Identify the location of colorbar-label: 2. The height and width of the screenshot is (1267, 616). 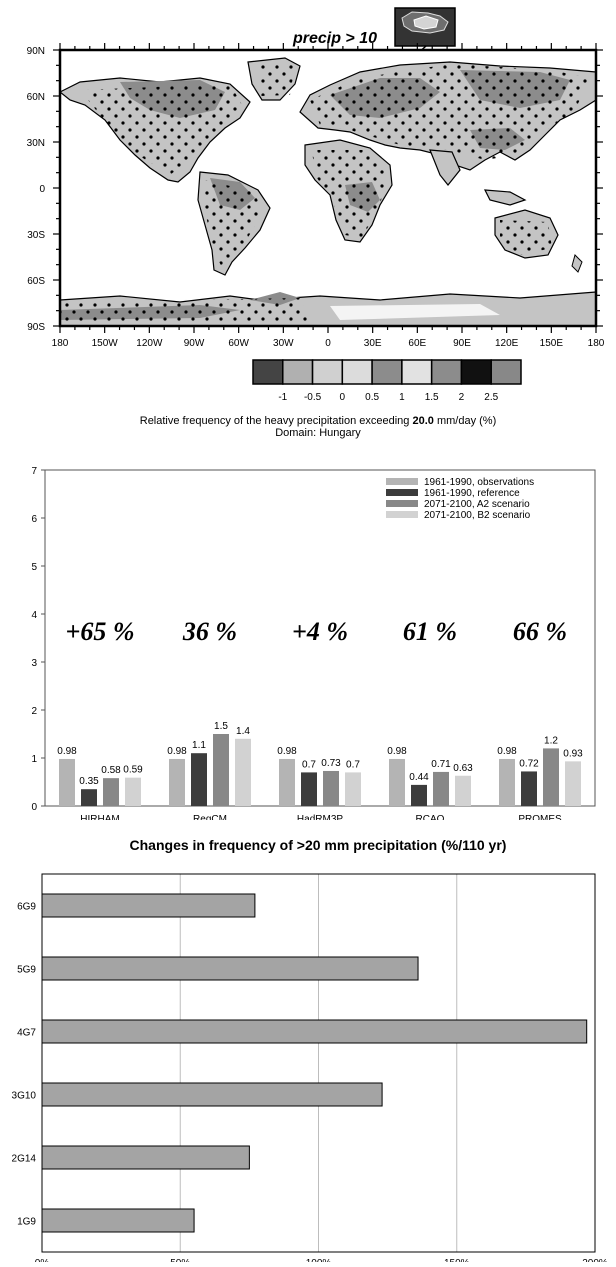
(462, 397).